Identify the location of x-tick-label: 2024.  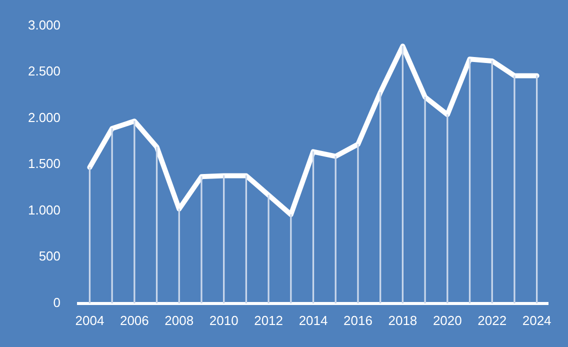
(537, 320).